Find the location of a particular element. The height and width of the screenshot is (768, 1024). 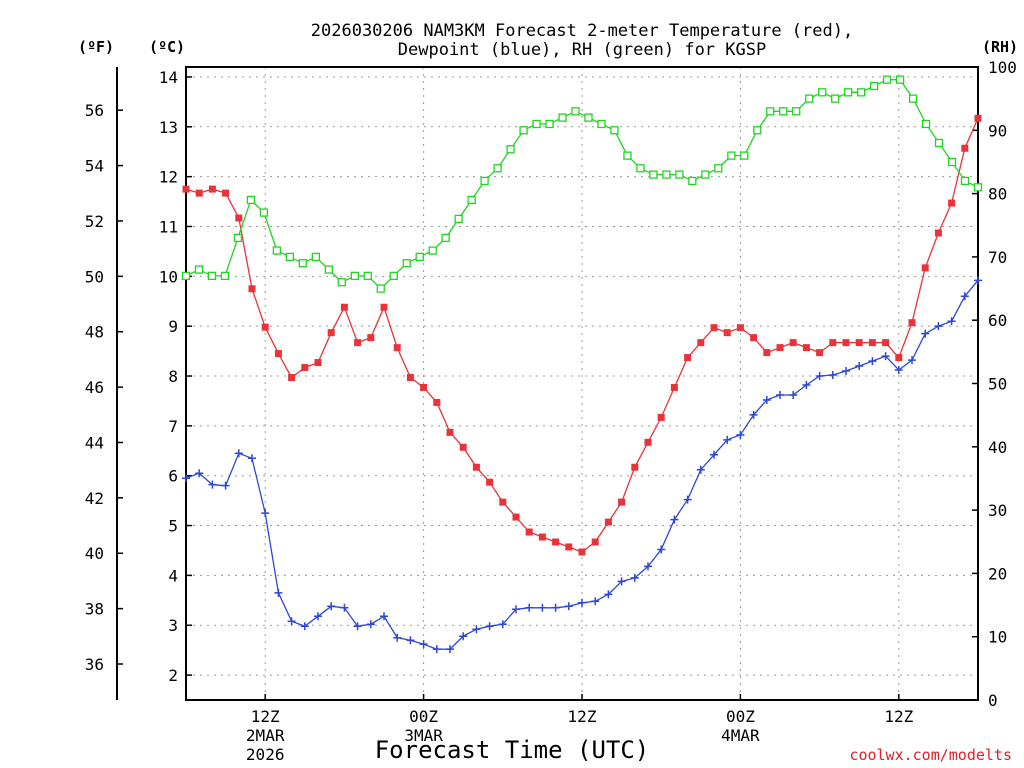

c-tick-label: 12 is located at coordinates (168, 177).